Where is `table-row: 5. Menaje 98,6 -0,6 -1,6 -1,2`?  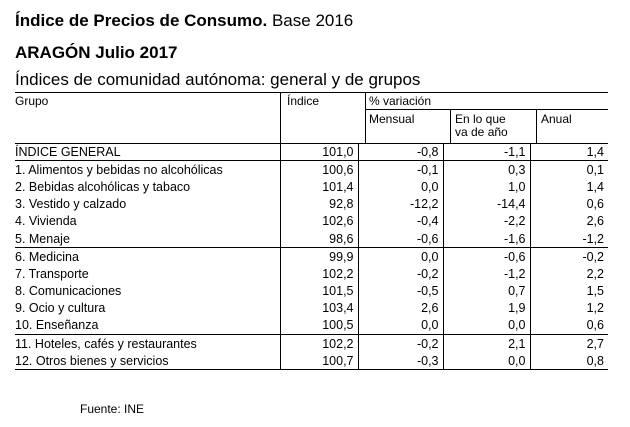
table-row: 5. Menaje 98,6 -0,6 -1,6 -1,2 is located at coordinates (311, 238).